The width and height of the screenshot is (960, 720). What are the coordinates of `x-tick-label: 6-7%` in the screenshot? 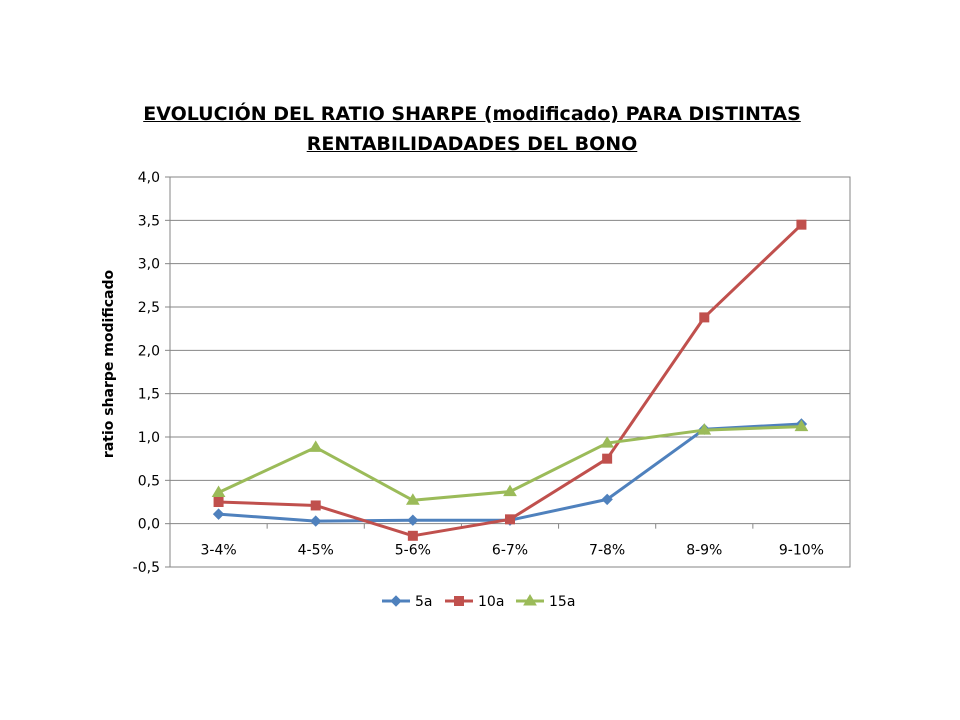 It's located at (510, 551).